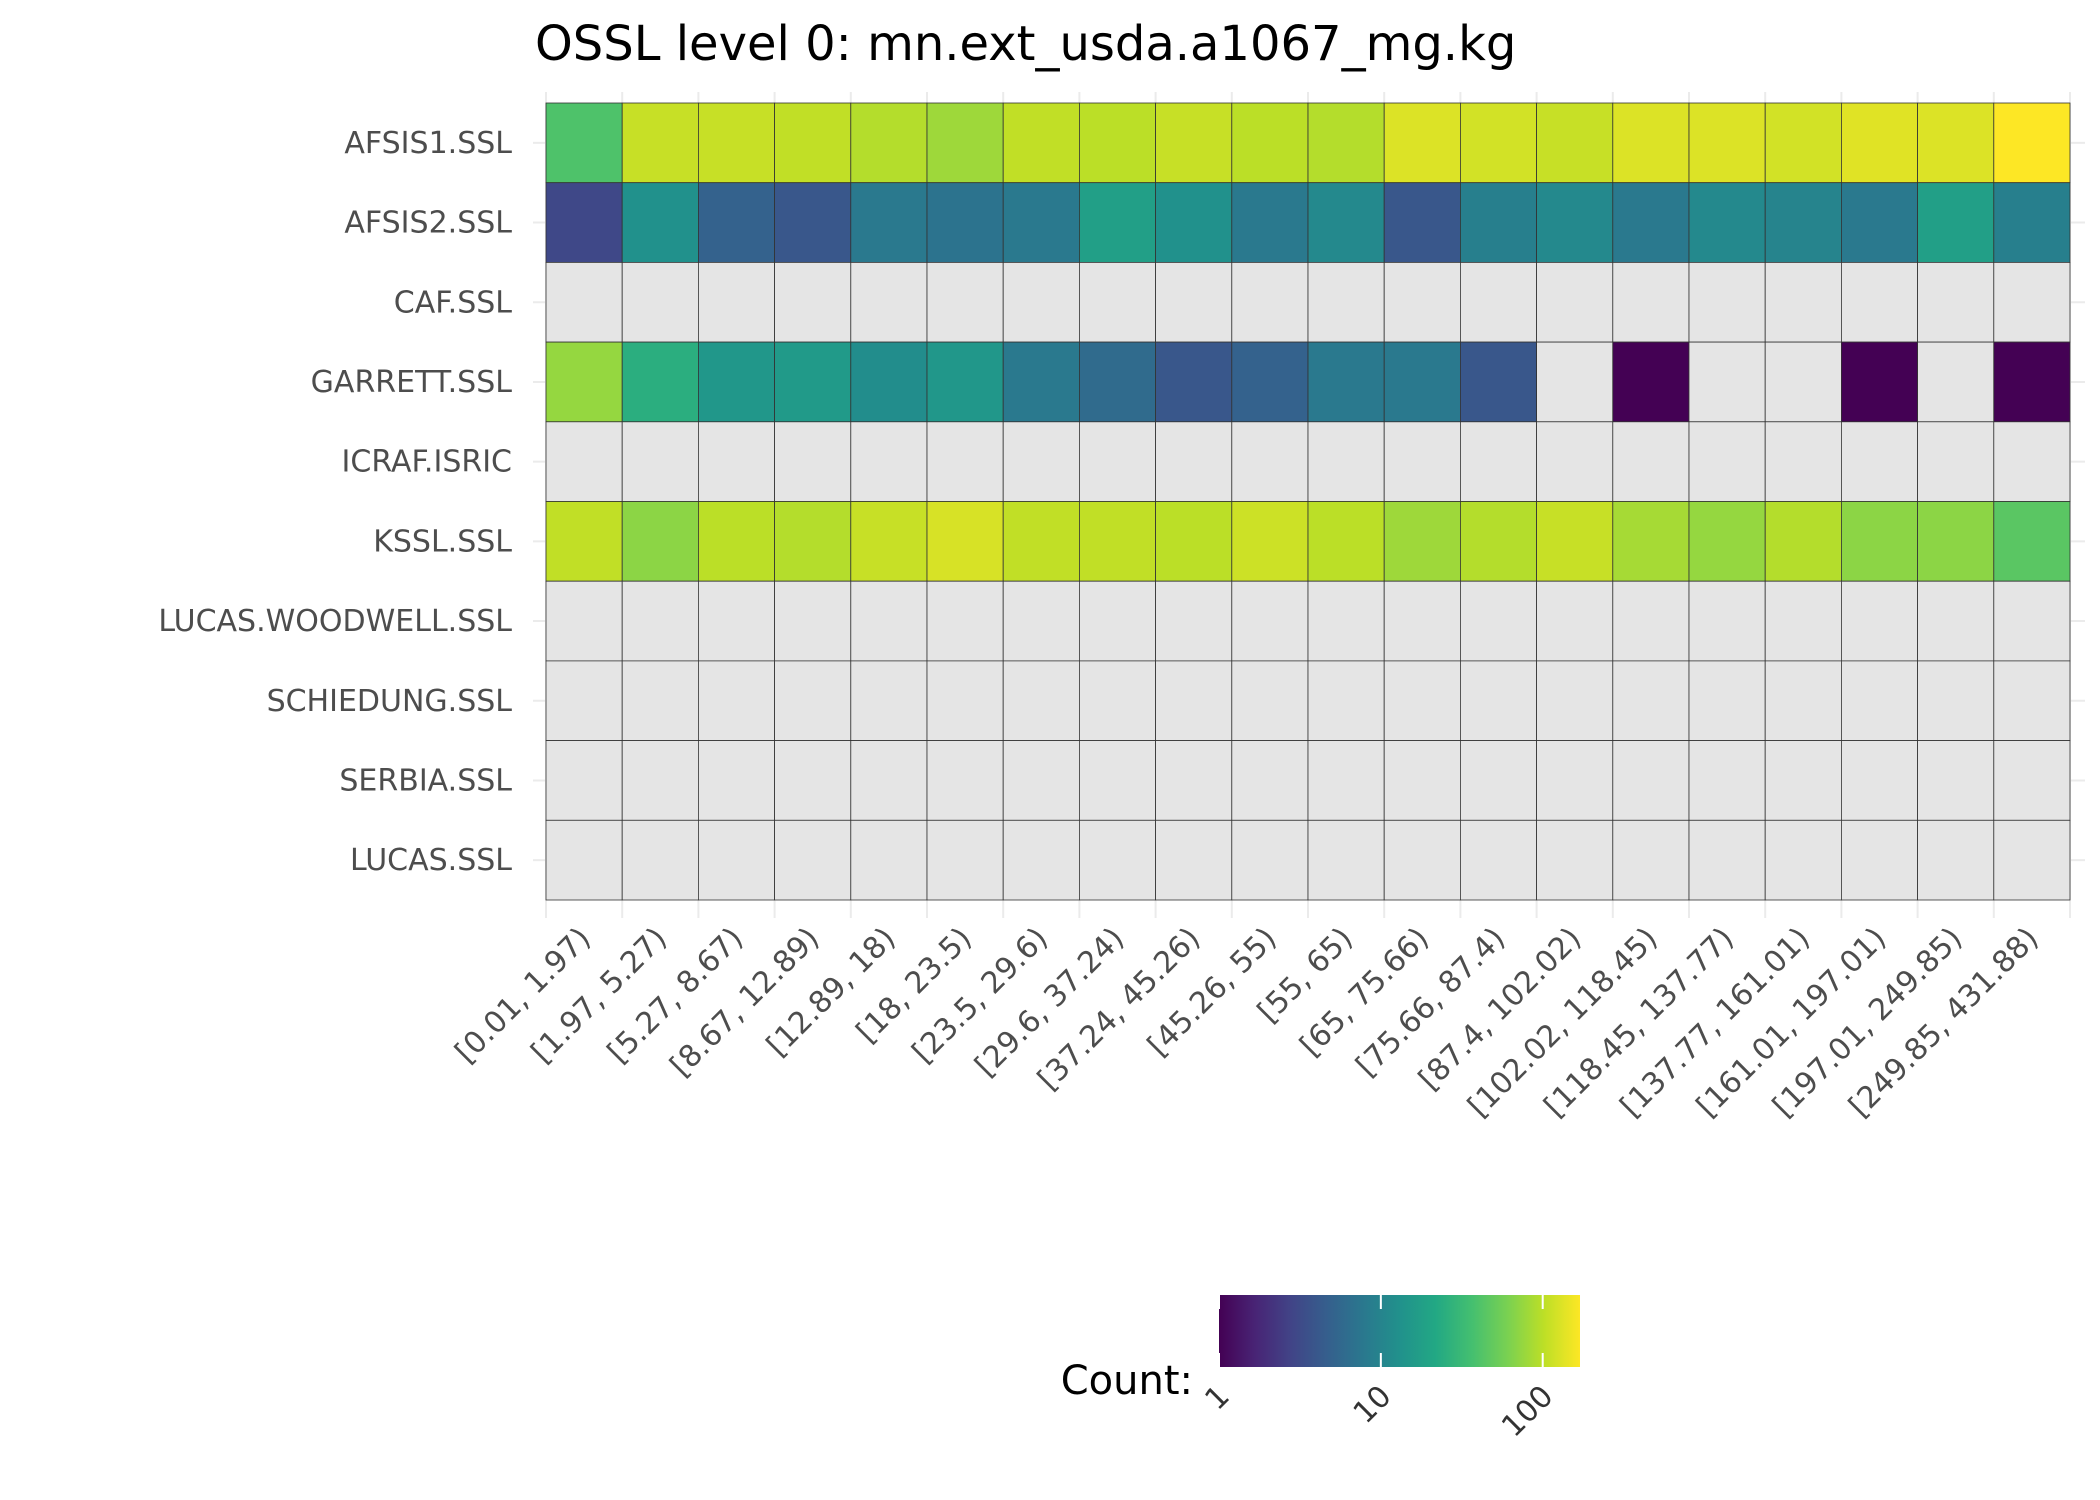 This screenshot has height=1500, width=2100. Describe the element at coordinates (428, 223) in the screenshot. I see `y-tick-label: AFSIS2.SSL` at that location.